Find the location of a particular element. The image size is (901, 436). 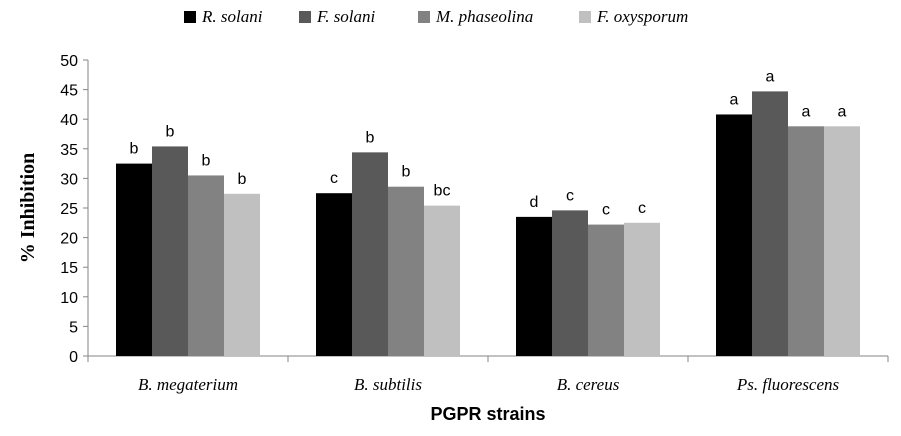

significance-label: bc is located at coordinates (442, 191).